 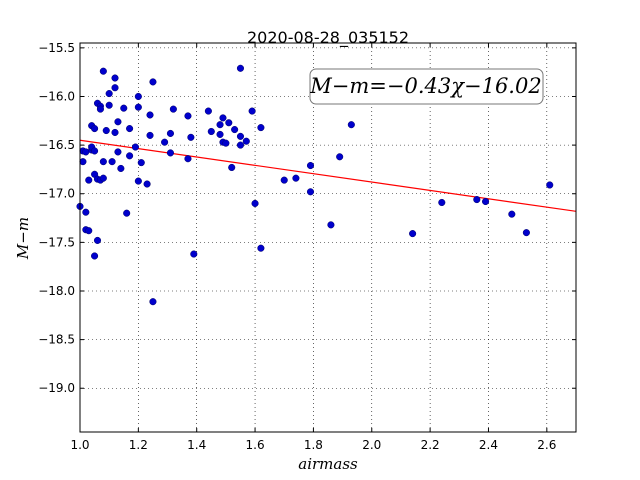 I want to click on x-tick-label: 2.6, so click(x=546, y=445).